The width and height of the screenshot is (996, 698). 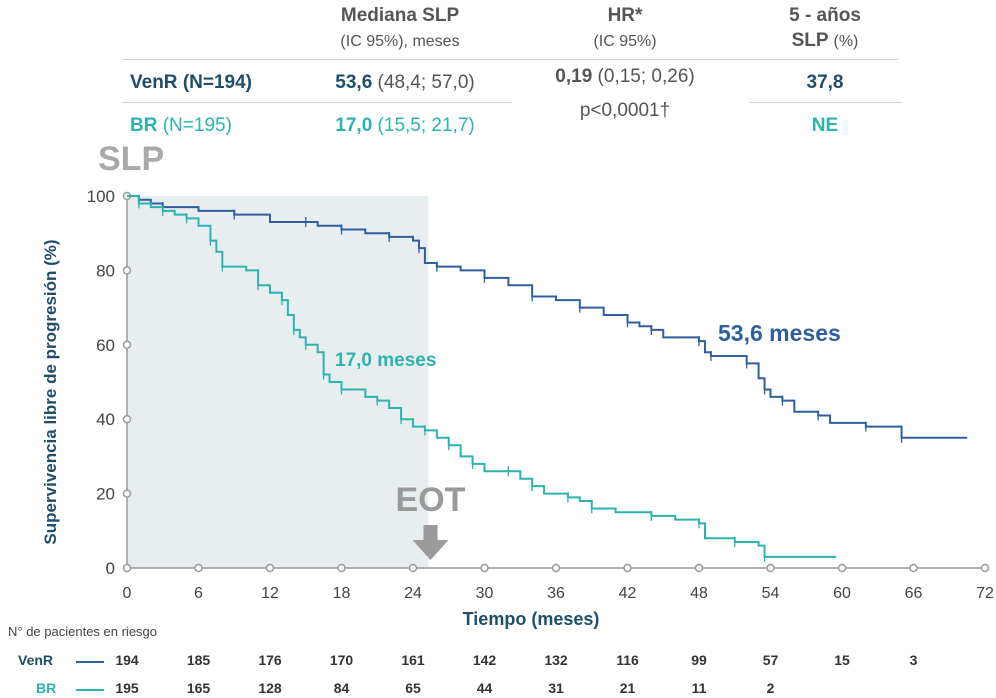 What do you see at coordinates (484, 660) in the screenshot?
I see `risk-value: 142` at bounding box center [484, 660].